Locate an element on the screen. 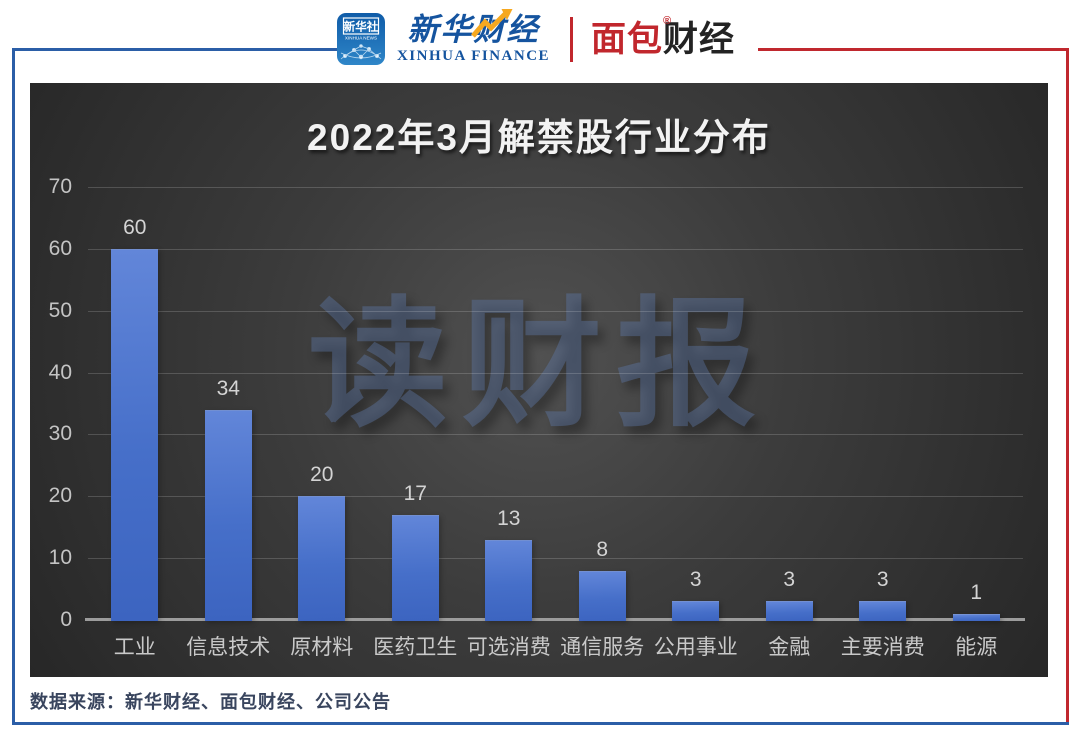  x-axis-label: 公用事业 is located at coordinates (695, 647).